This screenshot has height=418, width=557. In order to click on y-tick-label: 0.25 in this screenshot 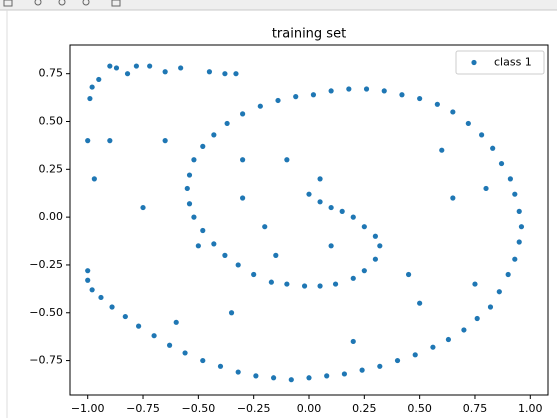, I will do `click(51, 168)`.